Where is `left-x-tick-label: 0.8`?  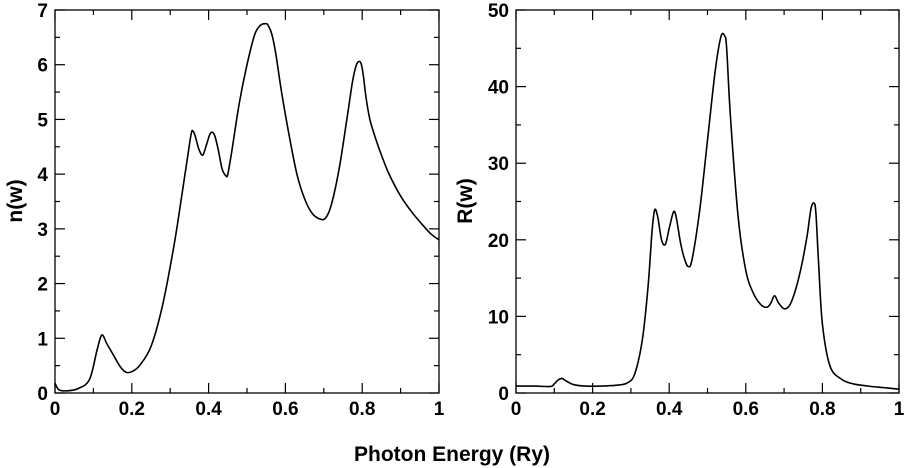
left-x-tick-label: 0.8 is located at coordinates (362, 409).